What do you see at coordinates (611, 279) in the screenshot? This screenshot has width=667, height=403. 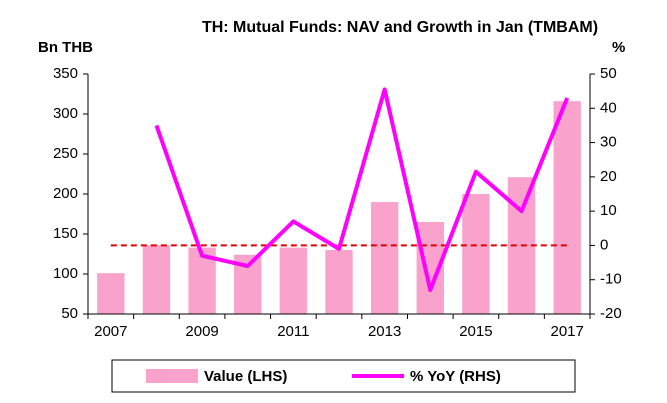 I see `y2-tick-label: -10` at bounding box center [611, 279].